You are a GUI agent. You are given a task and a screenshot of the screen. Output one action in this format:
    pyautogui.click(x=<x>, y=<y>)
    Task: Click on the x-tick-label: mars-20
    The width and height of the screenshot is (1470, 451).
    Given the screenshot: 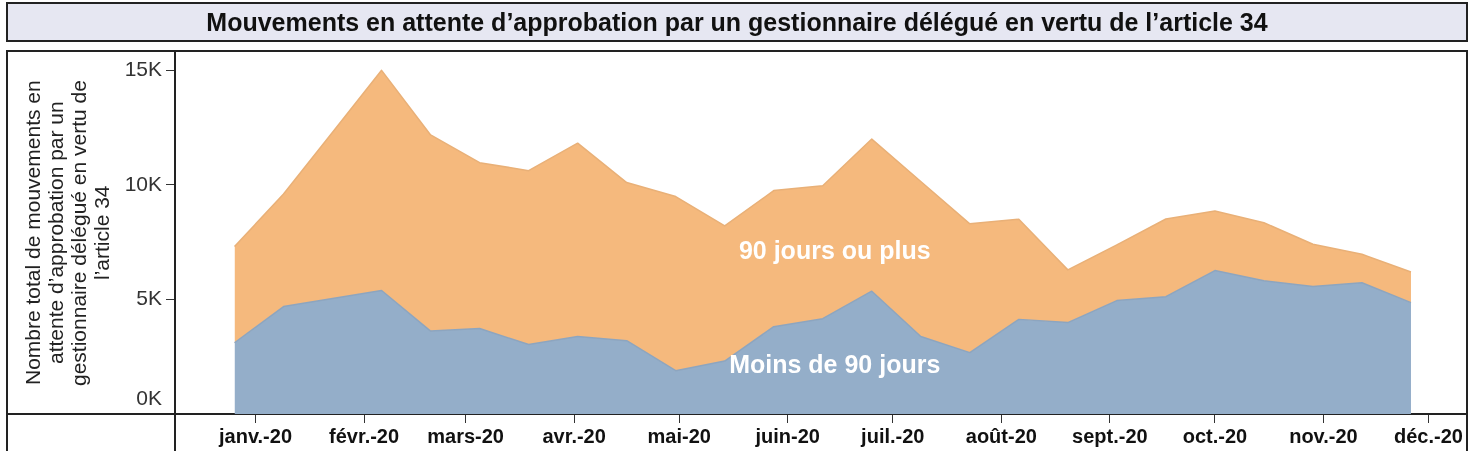 What is the action you would take?
    pyautogui.click(x=465, y=435)
    